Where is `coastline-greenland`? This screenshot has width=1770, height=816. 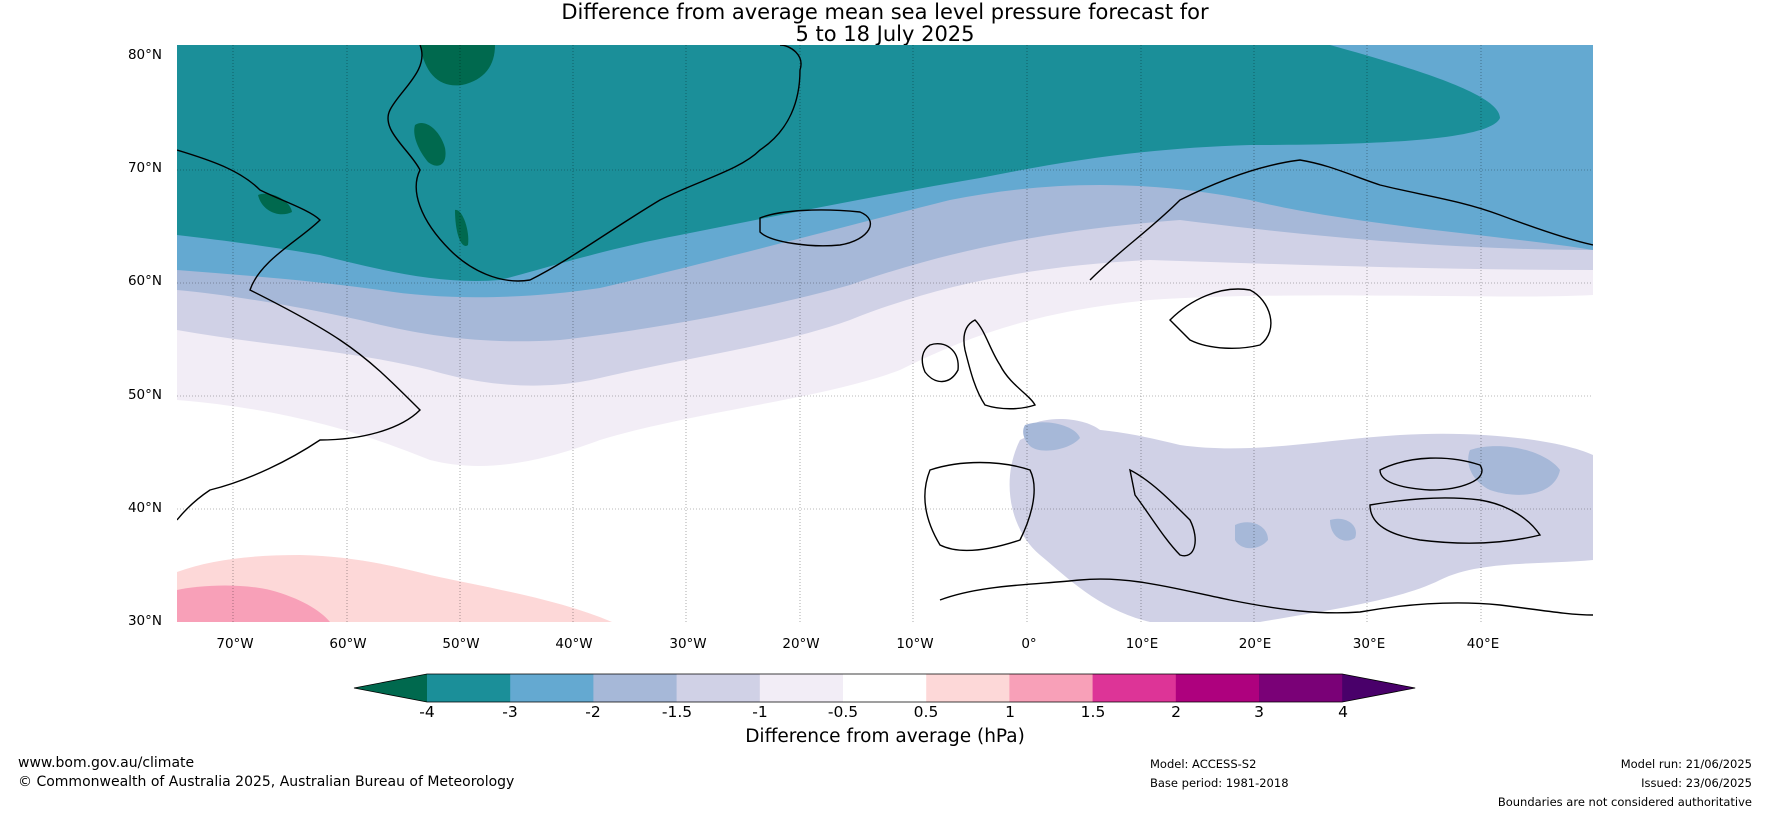
coastline-greenland is located at coordinates (594, 163).